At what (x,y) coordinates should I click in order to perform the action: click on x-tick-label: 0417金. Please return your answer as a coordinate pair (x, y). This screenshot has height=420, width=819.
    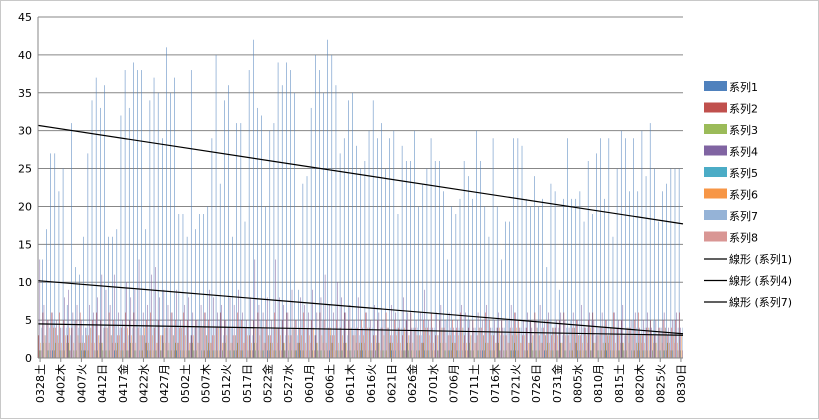
    Looking at the image, I should click on (123, 383).